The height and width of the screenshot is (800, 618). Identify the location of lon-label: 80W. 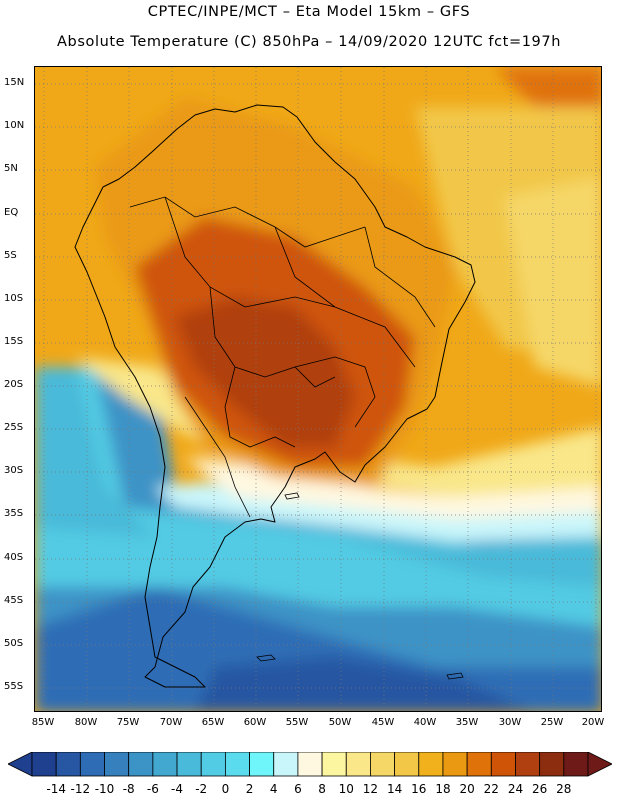
(86, 722).